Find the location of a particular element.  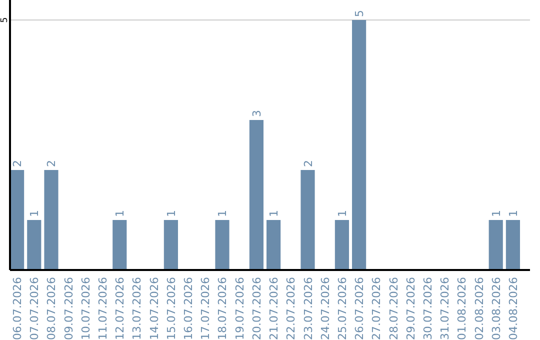

x-tick-label: 13.07.2026 is located at coordinates (137, 308).